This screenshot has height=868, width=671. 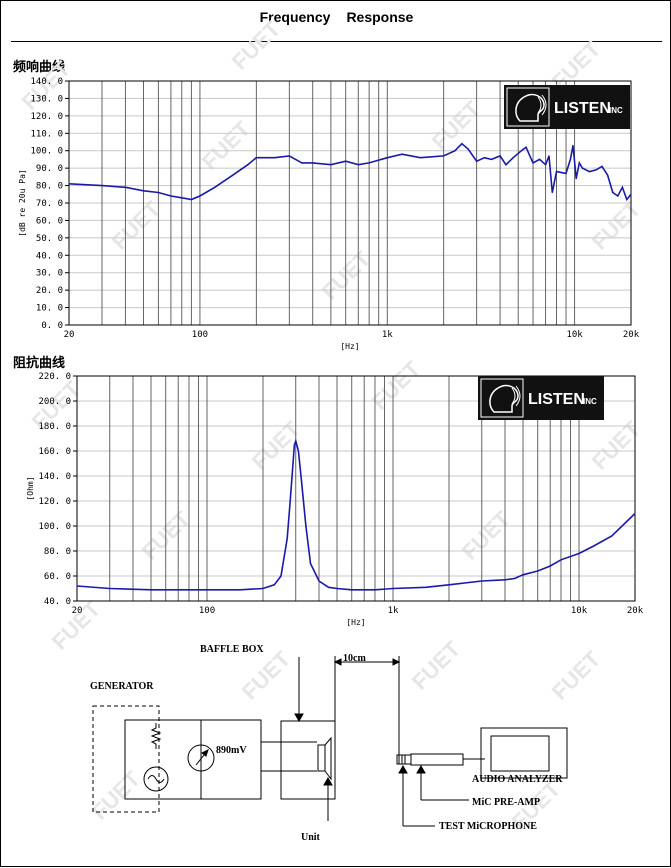 What do you see at coordinates (231, 750) in the screenshot?
I see `voltage-label: 890mV` at bounding box center [231, 750].